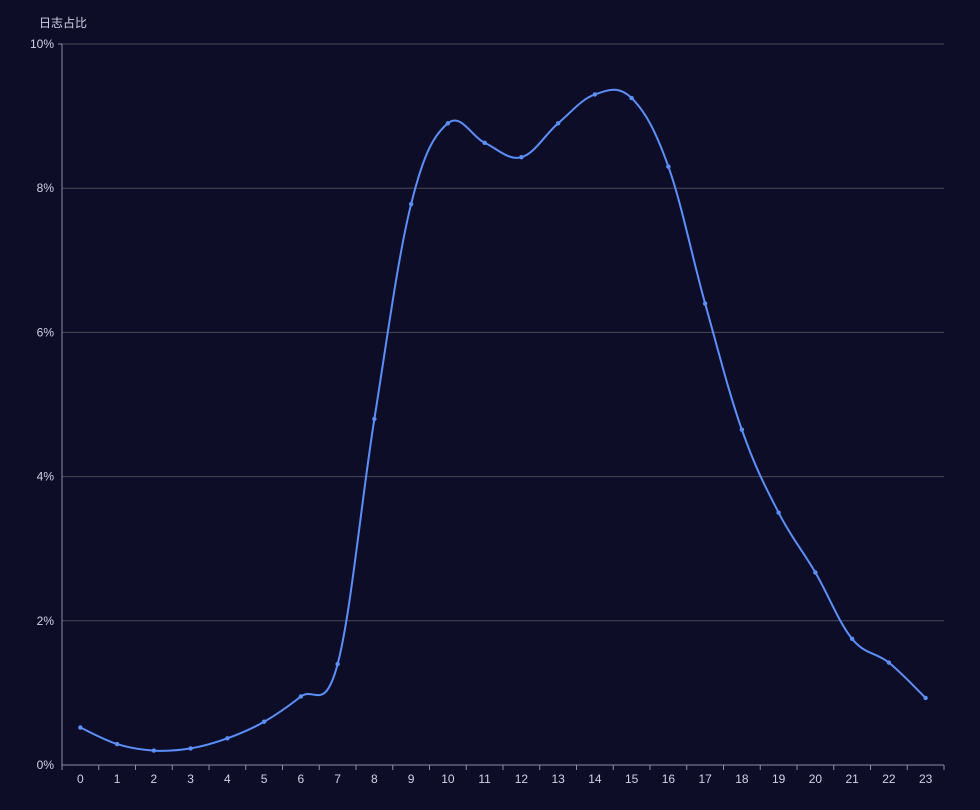 The height and width of the screenshot is (810, 980). Describe the element at coordinates (337, 779) in the screenshot. I see `x-tick-label: 7` at that location.